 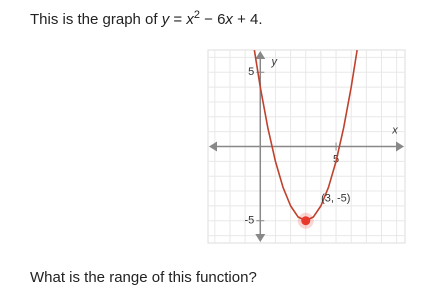 What do you see at coordinates (178, 19) in the screenshot?
I see `question-text: =` at bounding box center [178, 19].